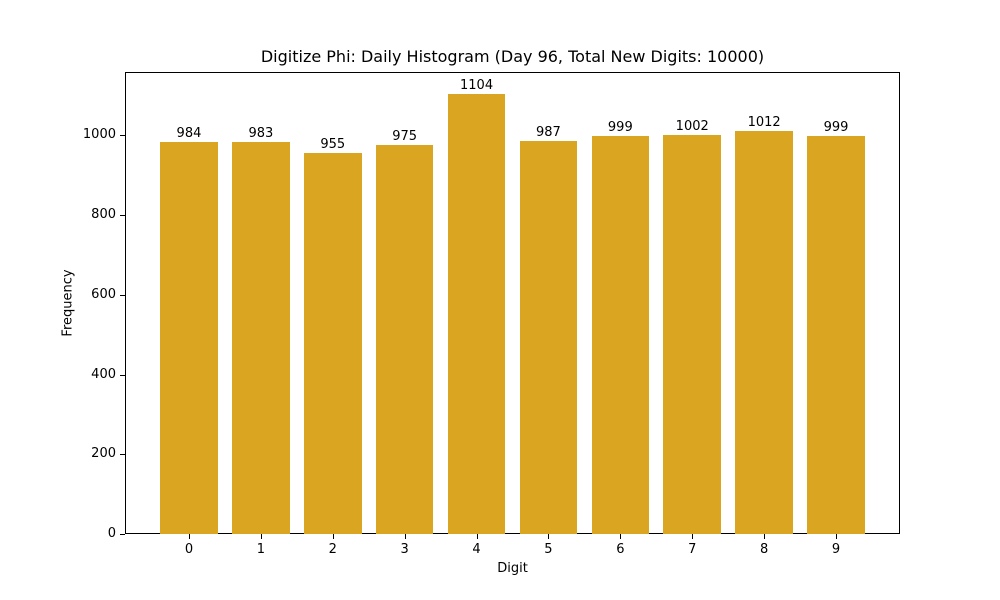 The image size is (1000, 600). Describe the element at coordinates (189, 549) in the screenshot. I see `x-tick-label: 0` at that location.